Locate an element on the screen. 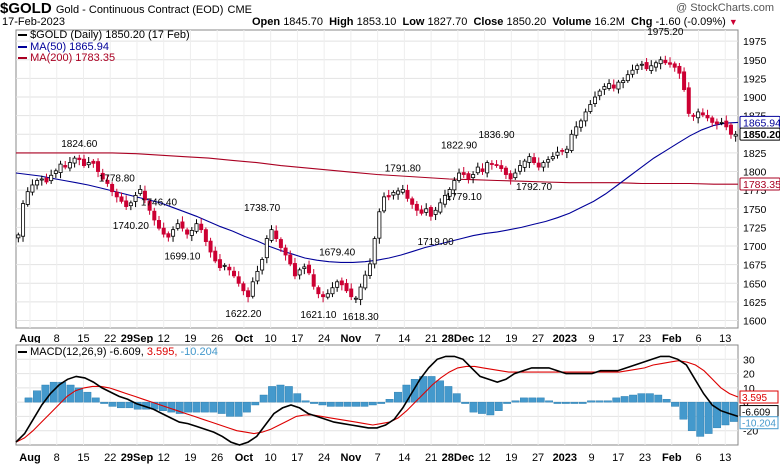 The image size is (780, 465). price-tag-label: 1850.20 is located at coordinates (761, 135).